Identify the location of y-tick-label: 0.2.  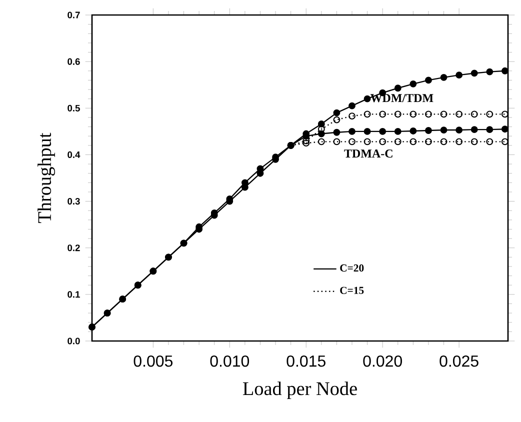
(74, 248).